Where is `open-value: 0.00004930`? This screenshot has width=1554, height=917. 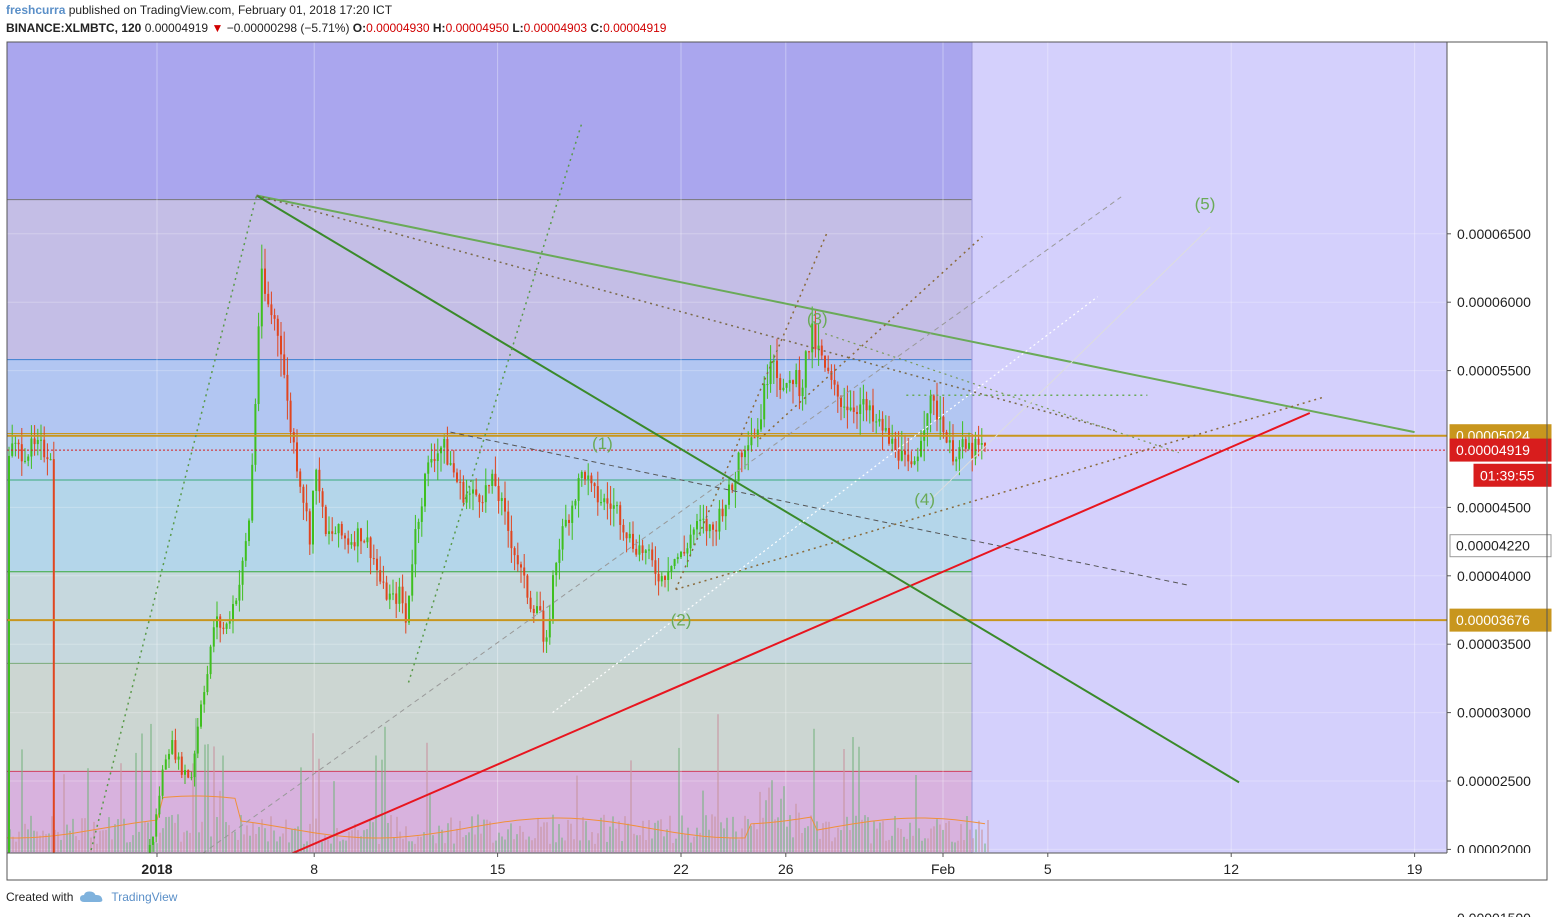
open-value: 0.00004930 is located at coordinates (398, 28).